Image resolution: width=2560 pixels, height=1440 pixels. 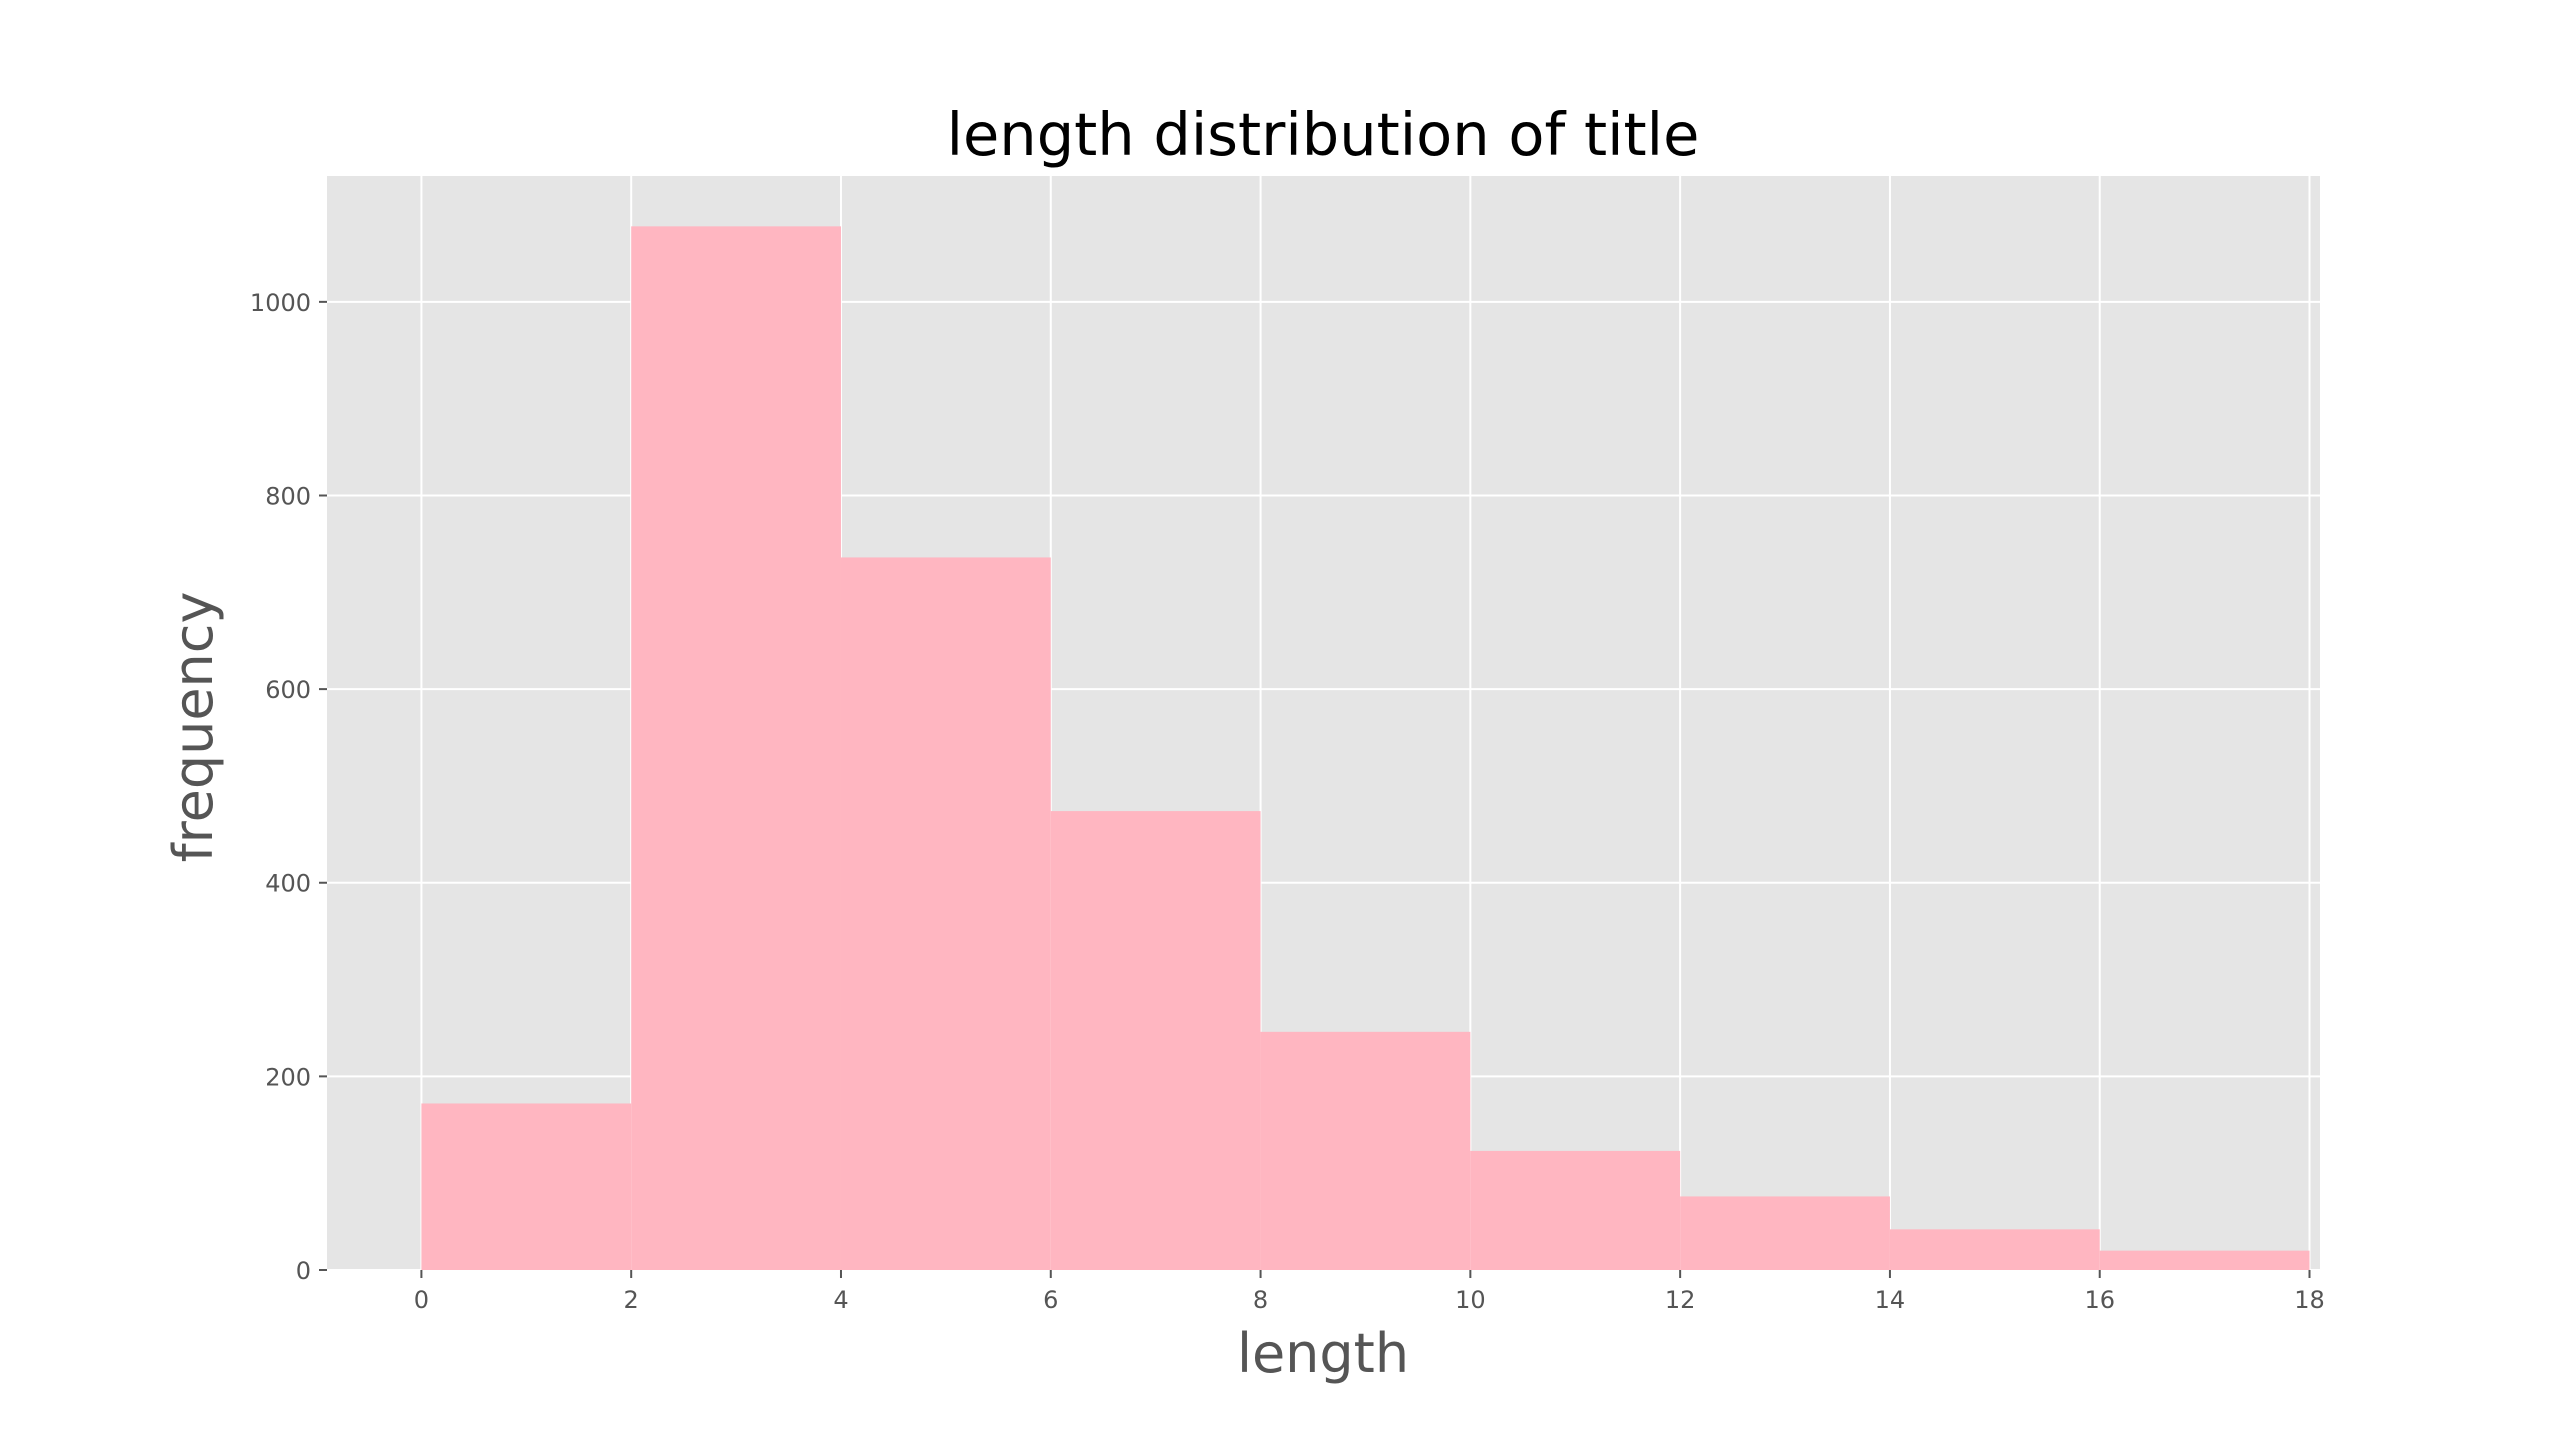 What do you see at coordinates (1260, 1300) in the screenshot?
I see `x-tick-label: 8` at bounding box center [1260, 1300].